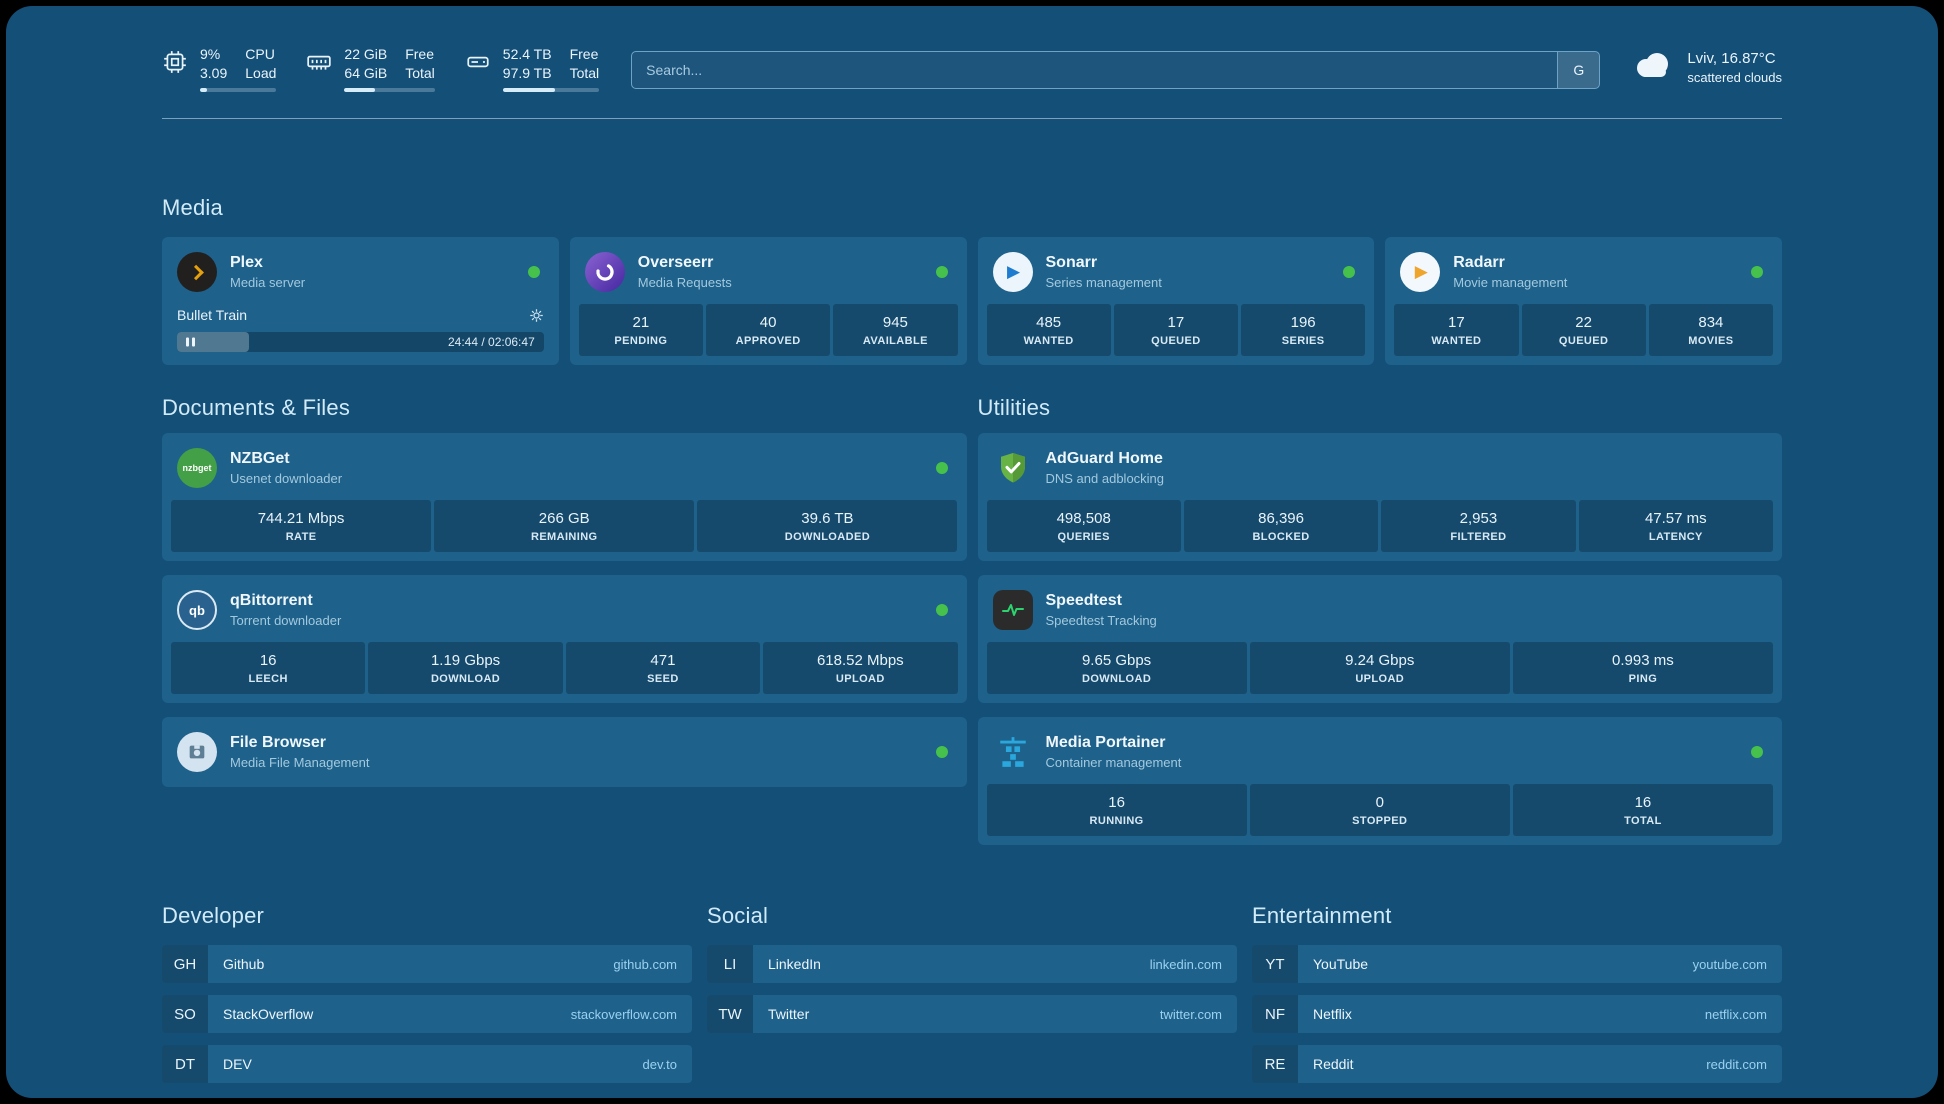 The width and height of the screenshot is (1944, 1104). Describe the element at coordinates (213, 342) in the screenshot. I see `playback-progress-fill` at that location.